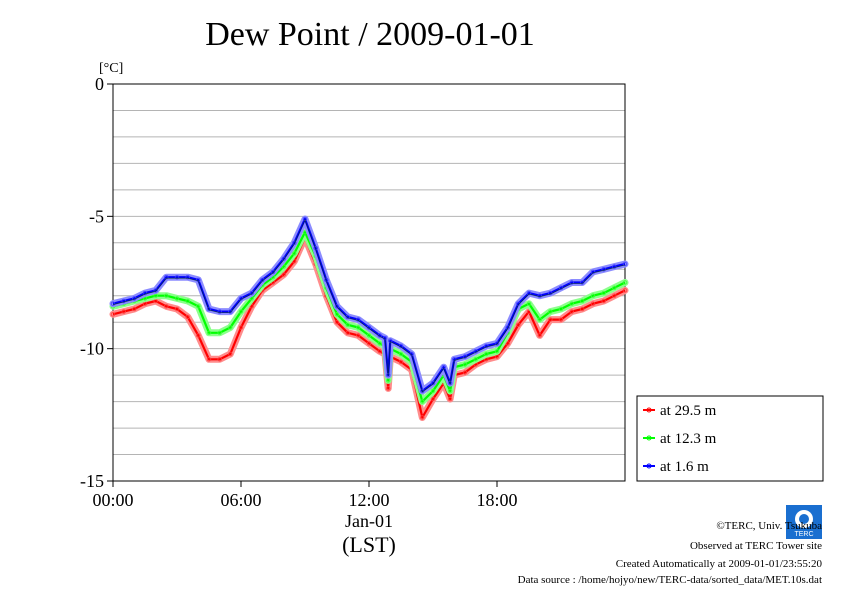 The image size is (842, 595). I want to click on x-axis-label: (LST), so click(369, 544).